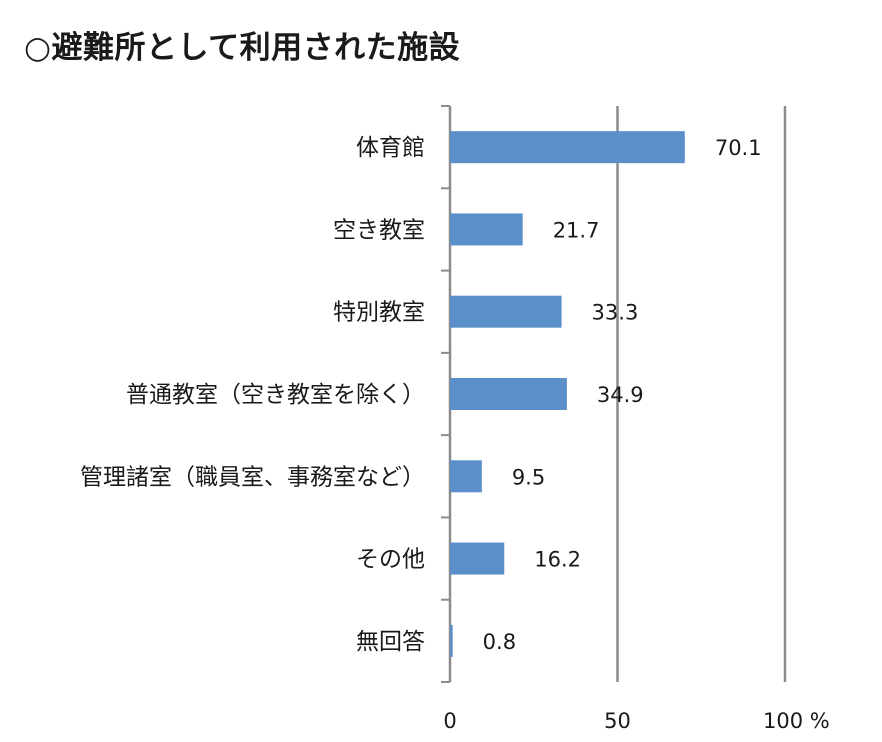 This screenshot has height=742, width=882. What do you see at coordinates (390, 148) in the screenshot?
I see `category-label: 体育館` at bounding box center [390, 148].